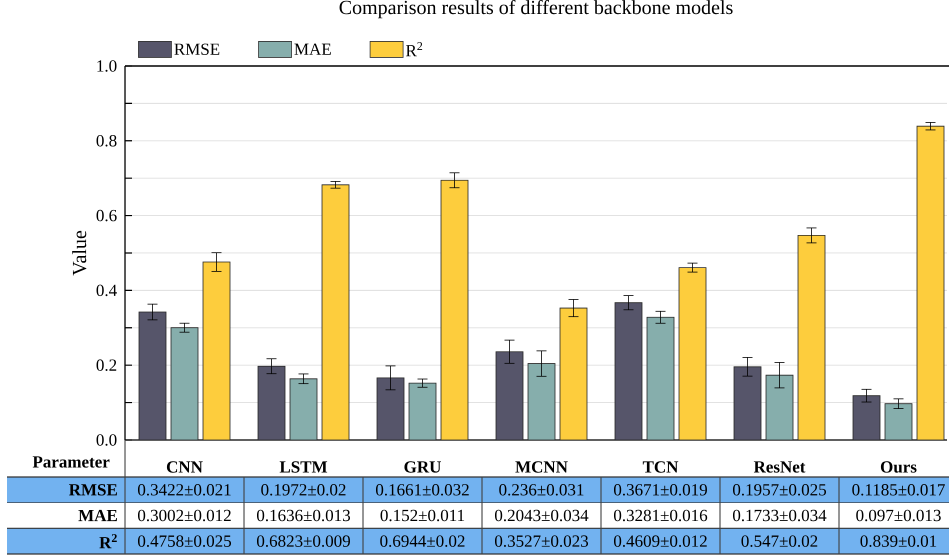  What do you see at coordinates (660, 490) in the screenshot?
I see `data-label: 0.3671±0.019` at bounding box center [660, 490].